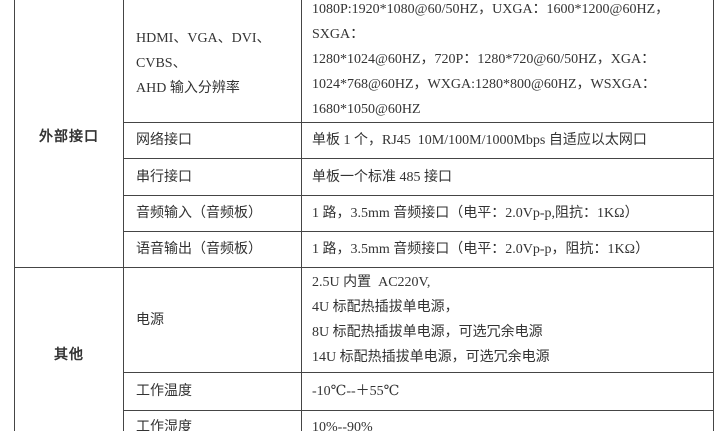 This screenshot has height=431, width=726. What do you see at coordinates (69, 355) in the screenshot?
I see `section-label-text: 其他` at bounding box center [69, 355].